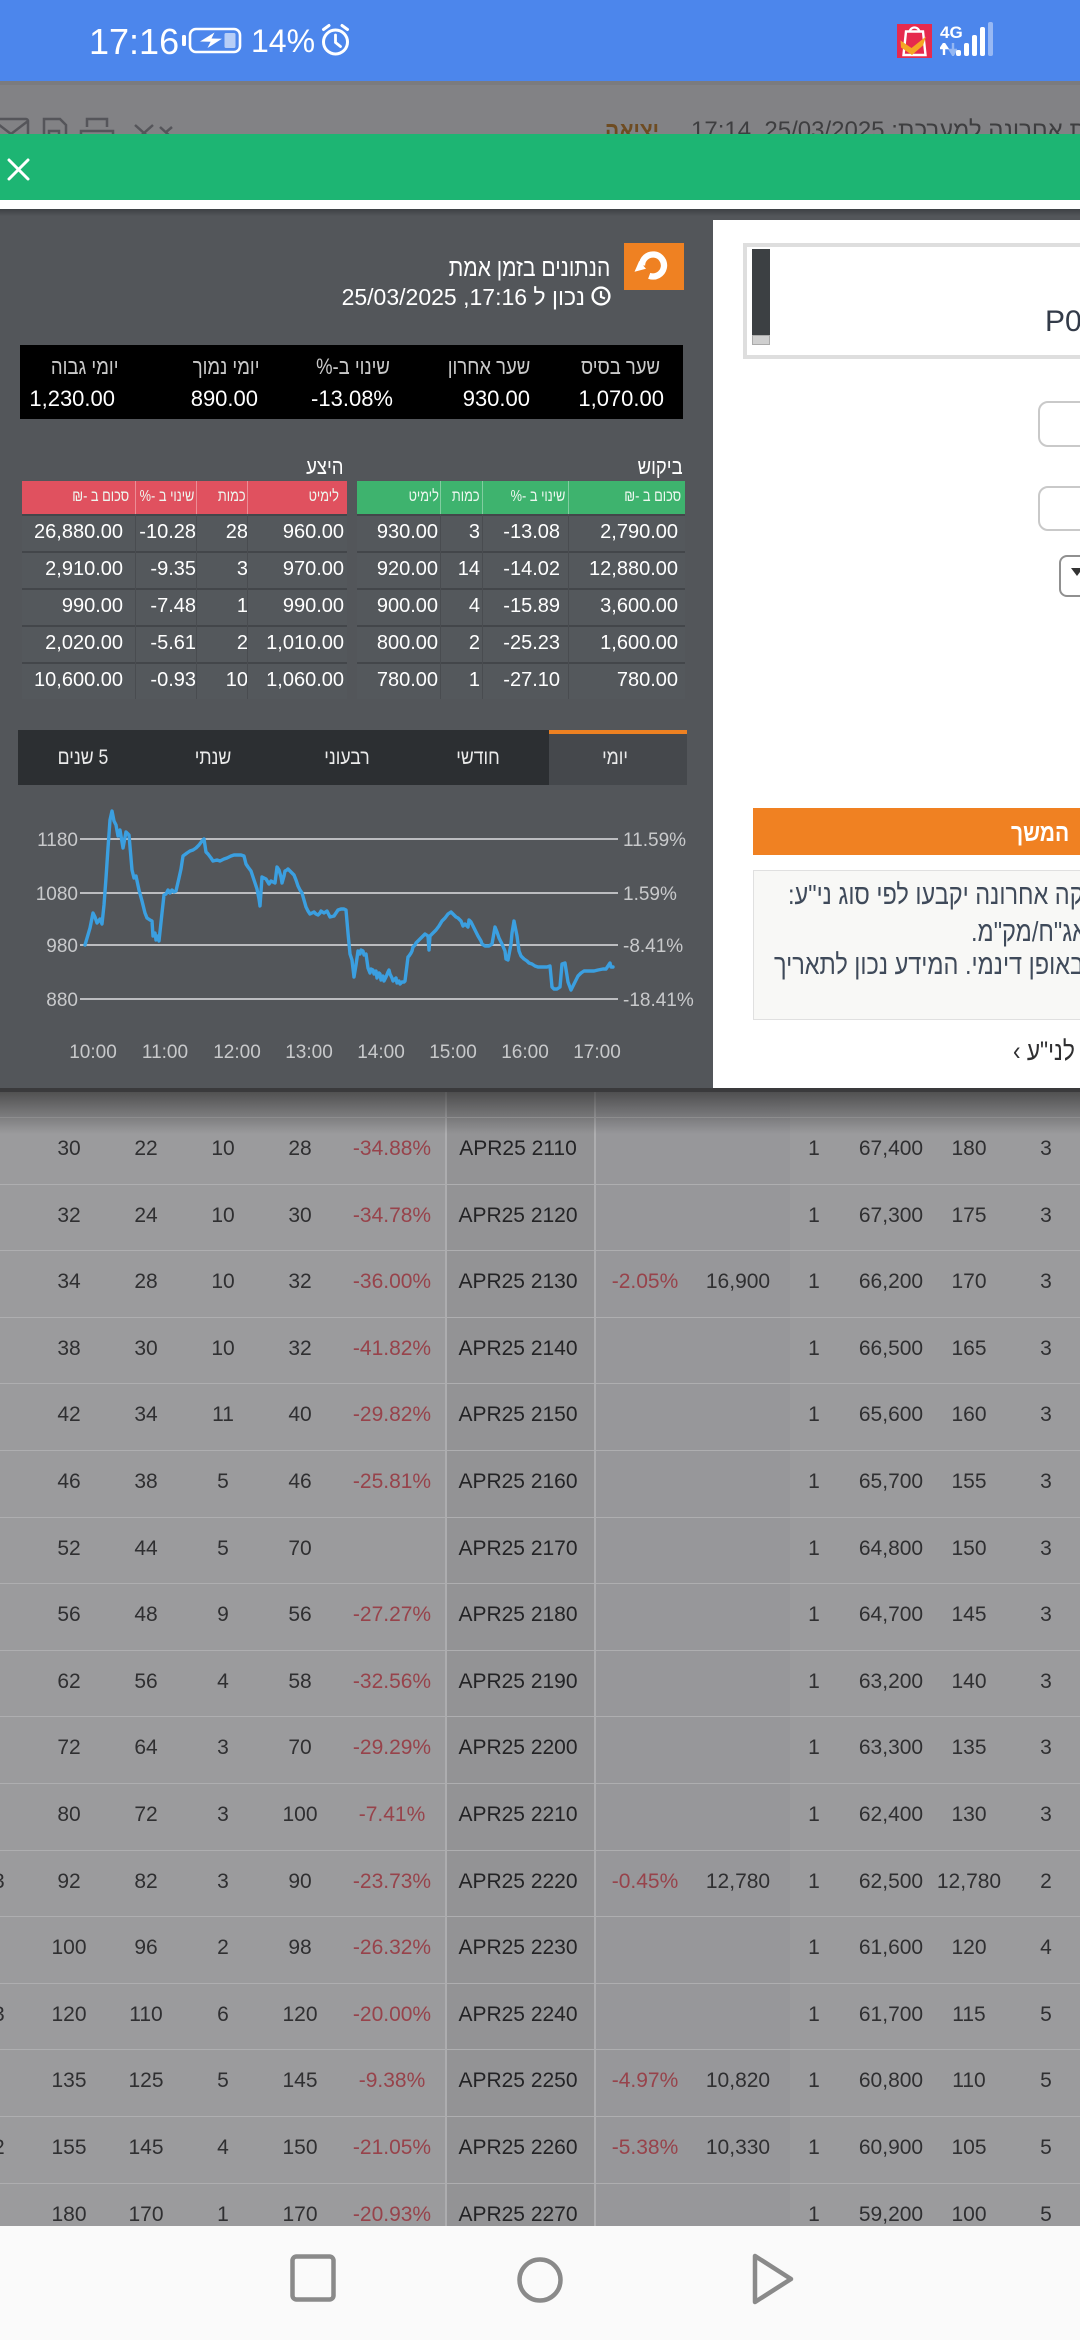 The height and width of the screenshot is (2340, 1080). Describe the element at coordinates (597, 1052) in the screenshot. I see `svg-text: 17:00` at that location.